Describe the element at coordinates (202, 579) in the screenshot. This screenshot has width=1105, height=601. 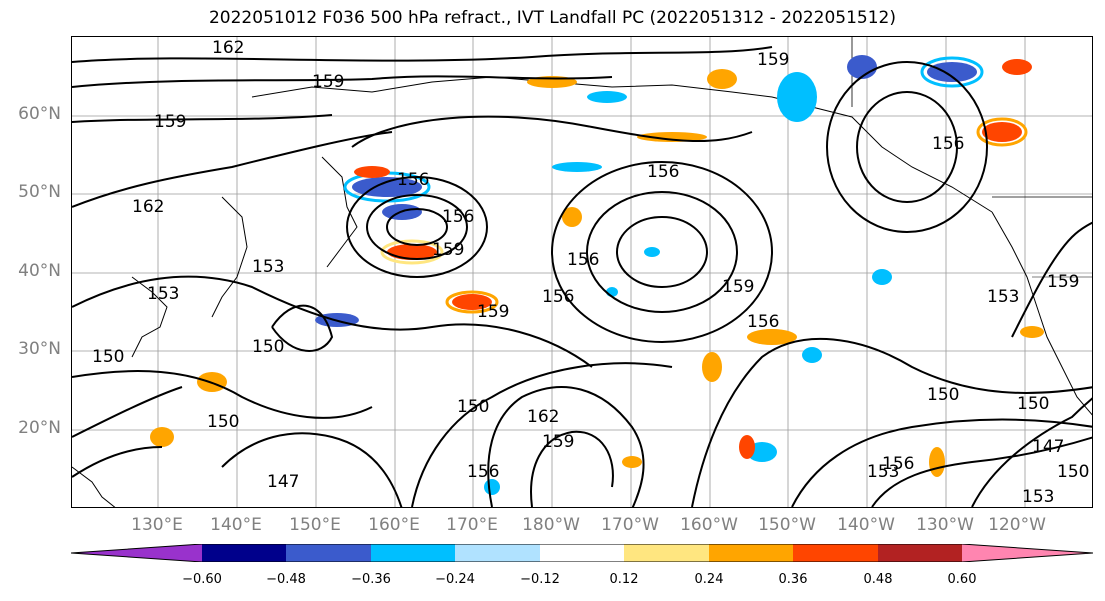
I see `colorbar-tick: −0.60` at that location.